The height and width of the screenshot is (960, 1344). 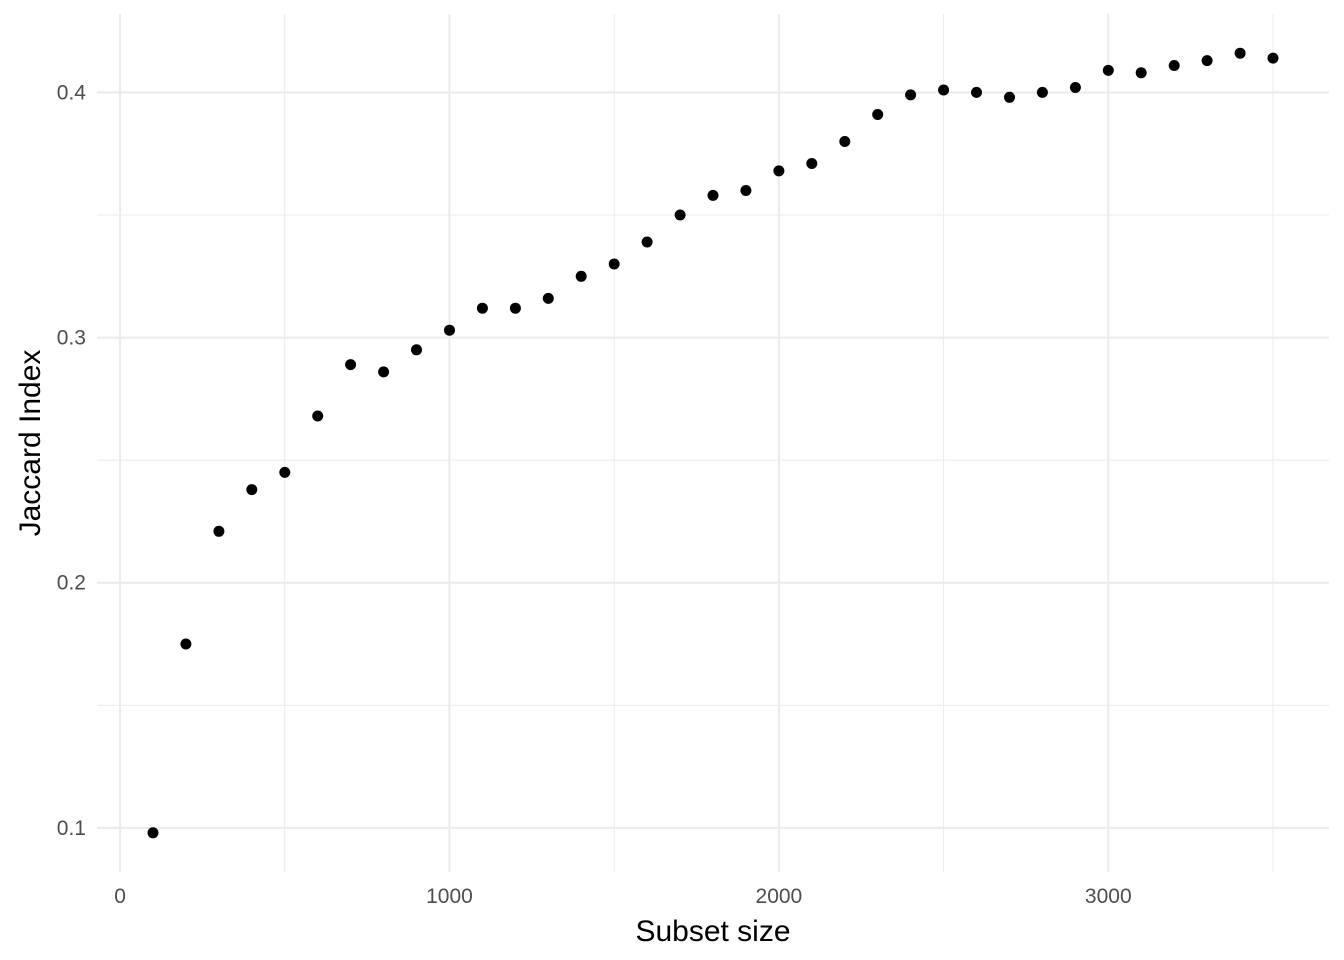 What do you see at coordinates (71, 828) in the screenshot?
I see `y-tick-label: 0.1` at bounding box center [71, 828].